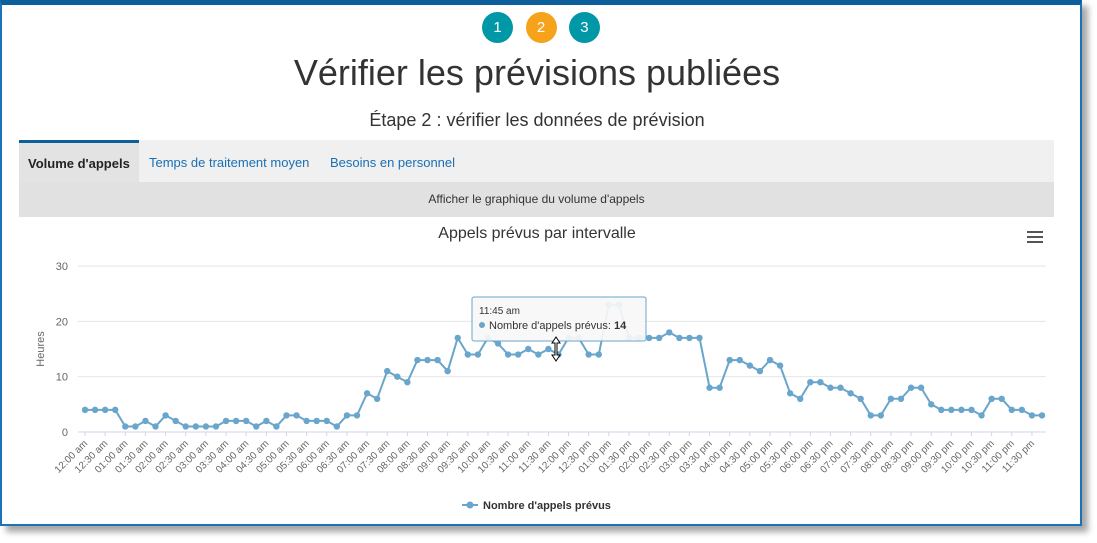 The width and height of the screenshot is (1097, 543). Describe the element at coordinates (556, 349) in the screenshot. I see `resize-cursor-icon` at that location.